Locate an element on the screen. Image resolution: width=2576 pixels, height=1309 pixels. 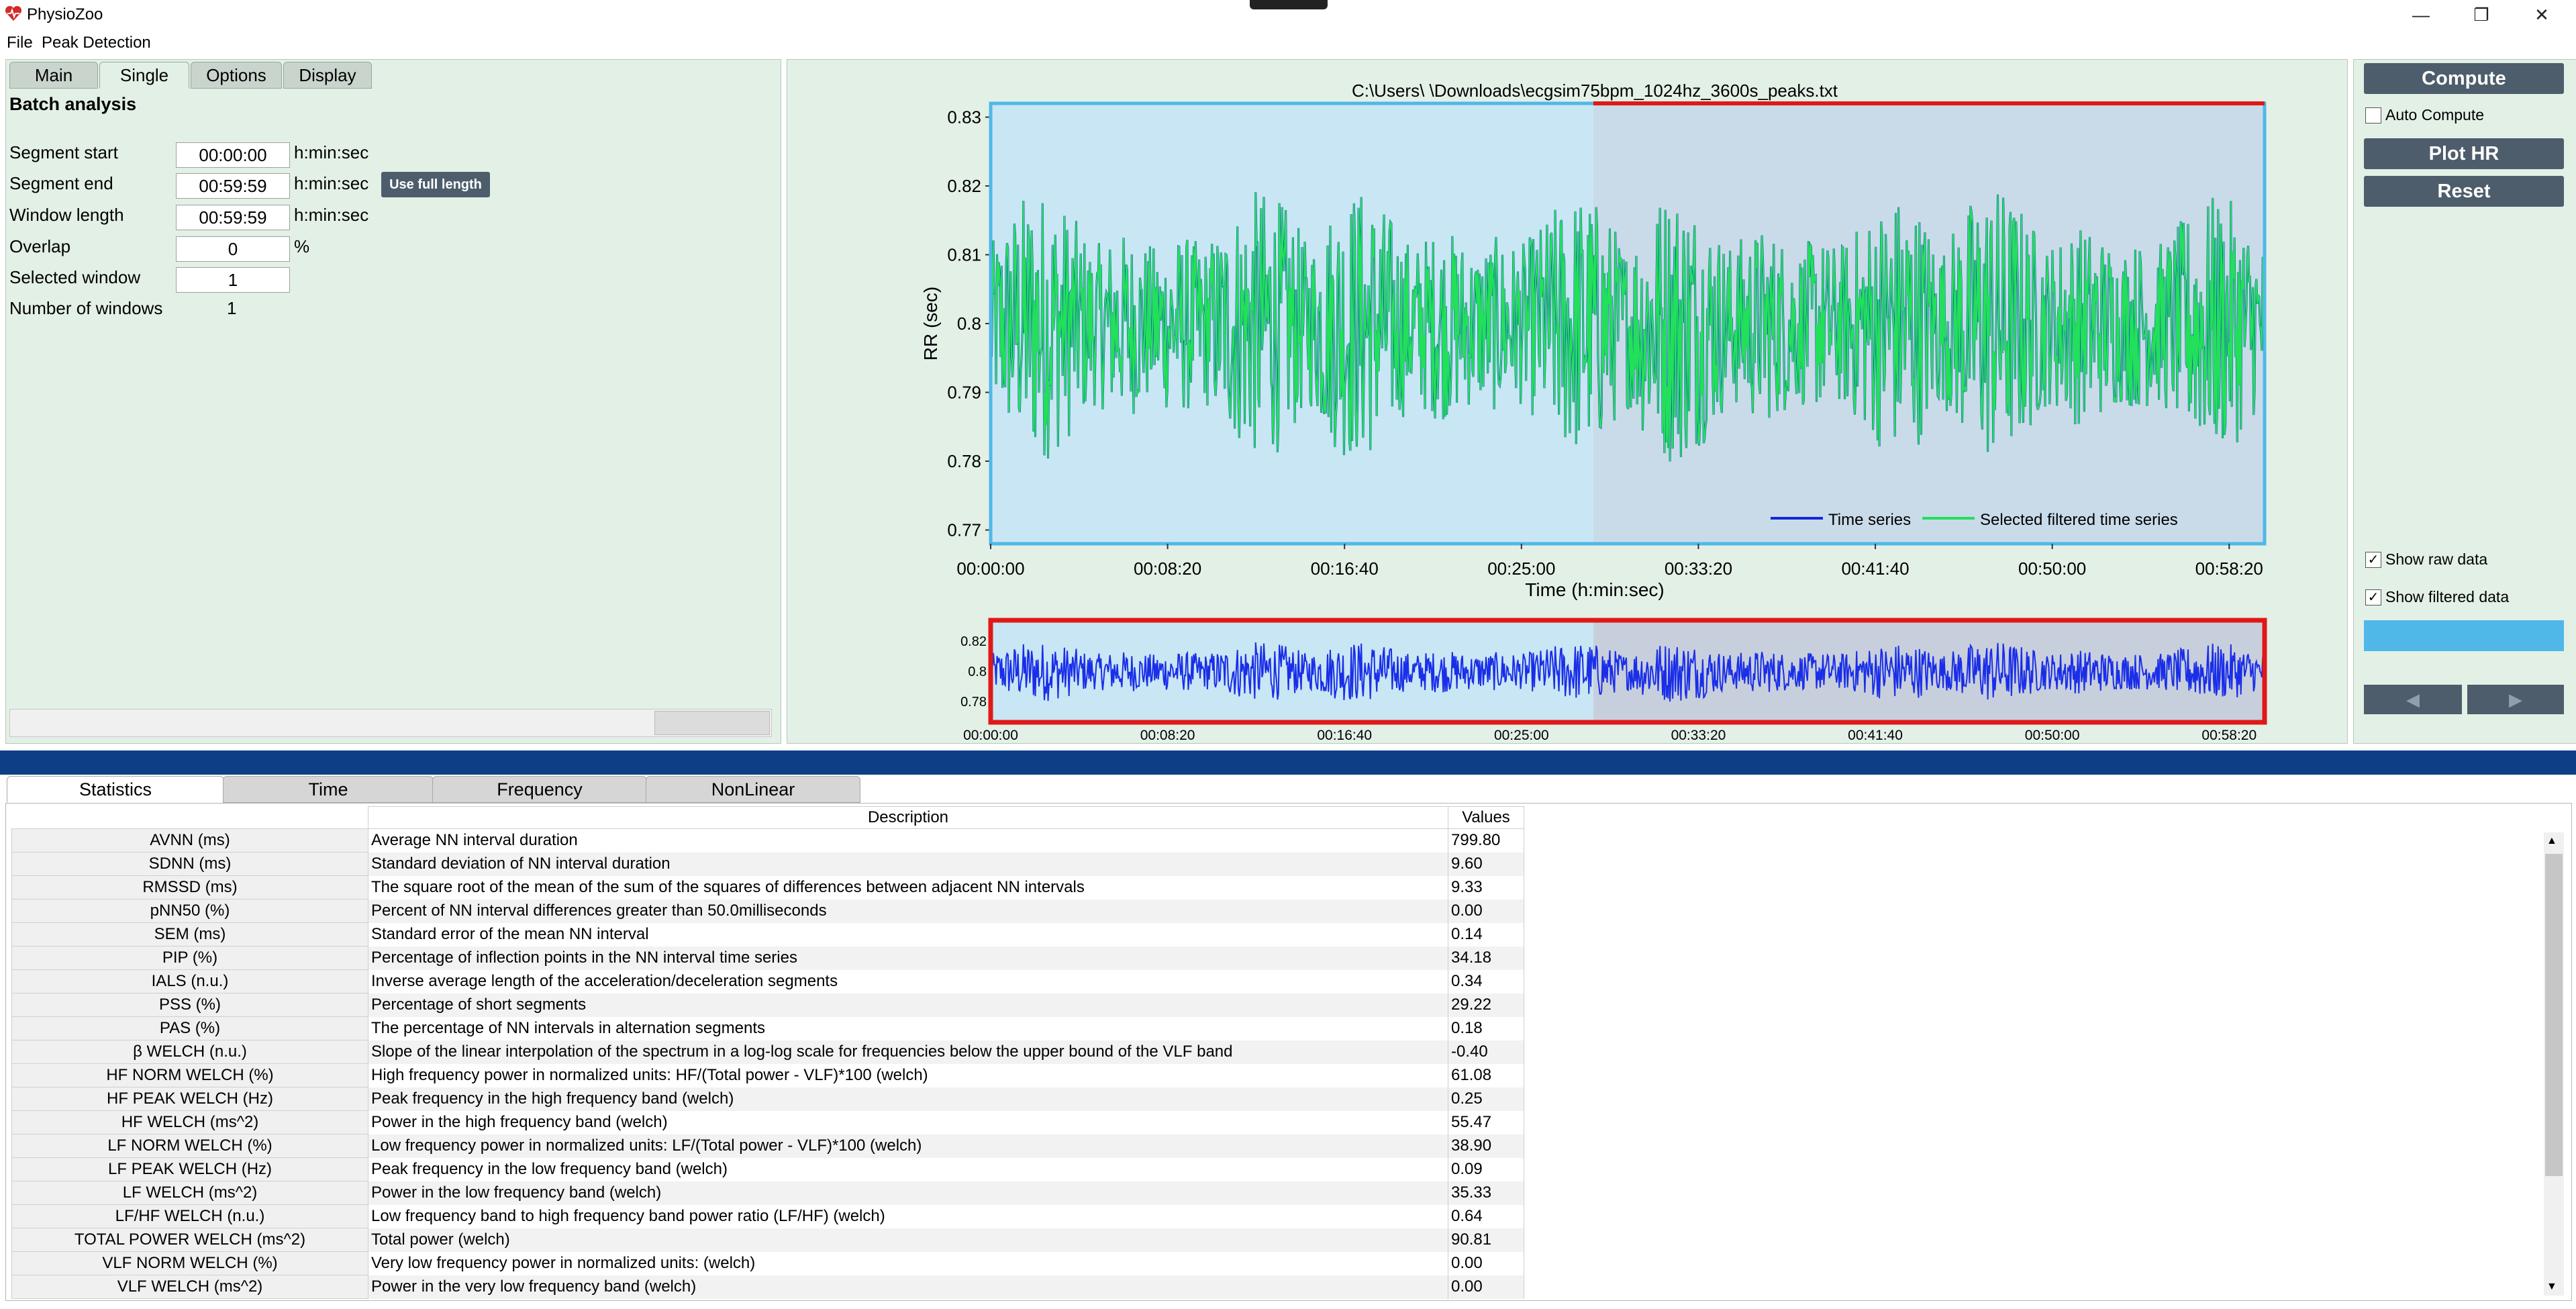
tab-frequency: Frequency is located at coordinates (539, 789).